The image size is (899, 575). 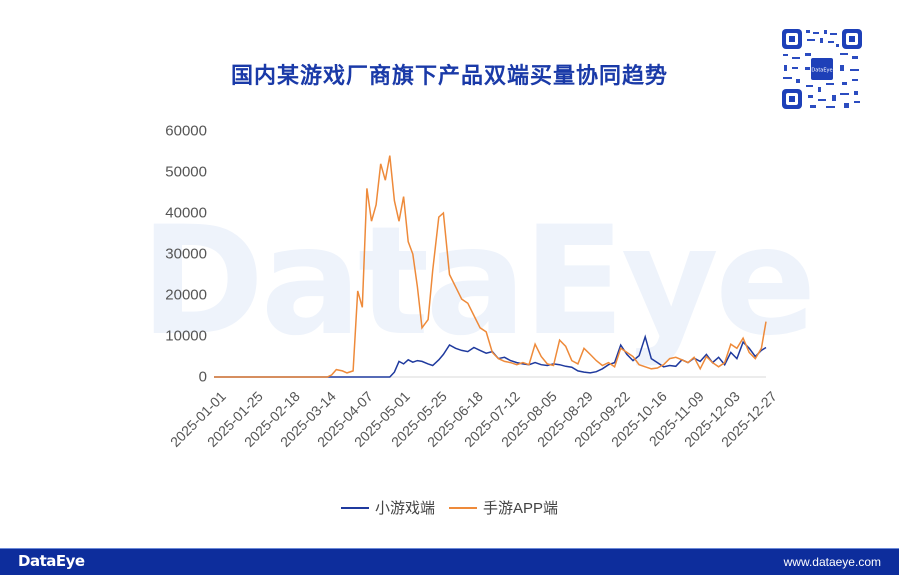 What do you see at coordinates (354, 507) in the screenshot?
I see `legend-swatch-blue-icon` at bounding box center [354, 507].